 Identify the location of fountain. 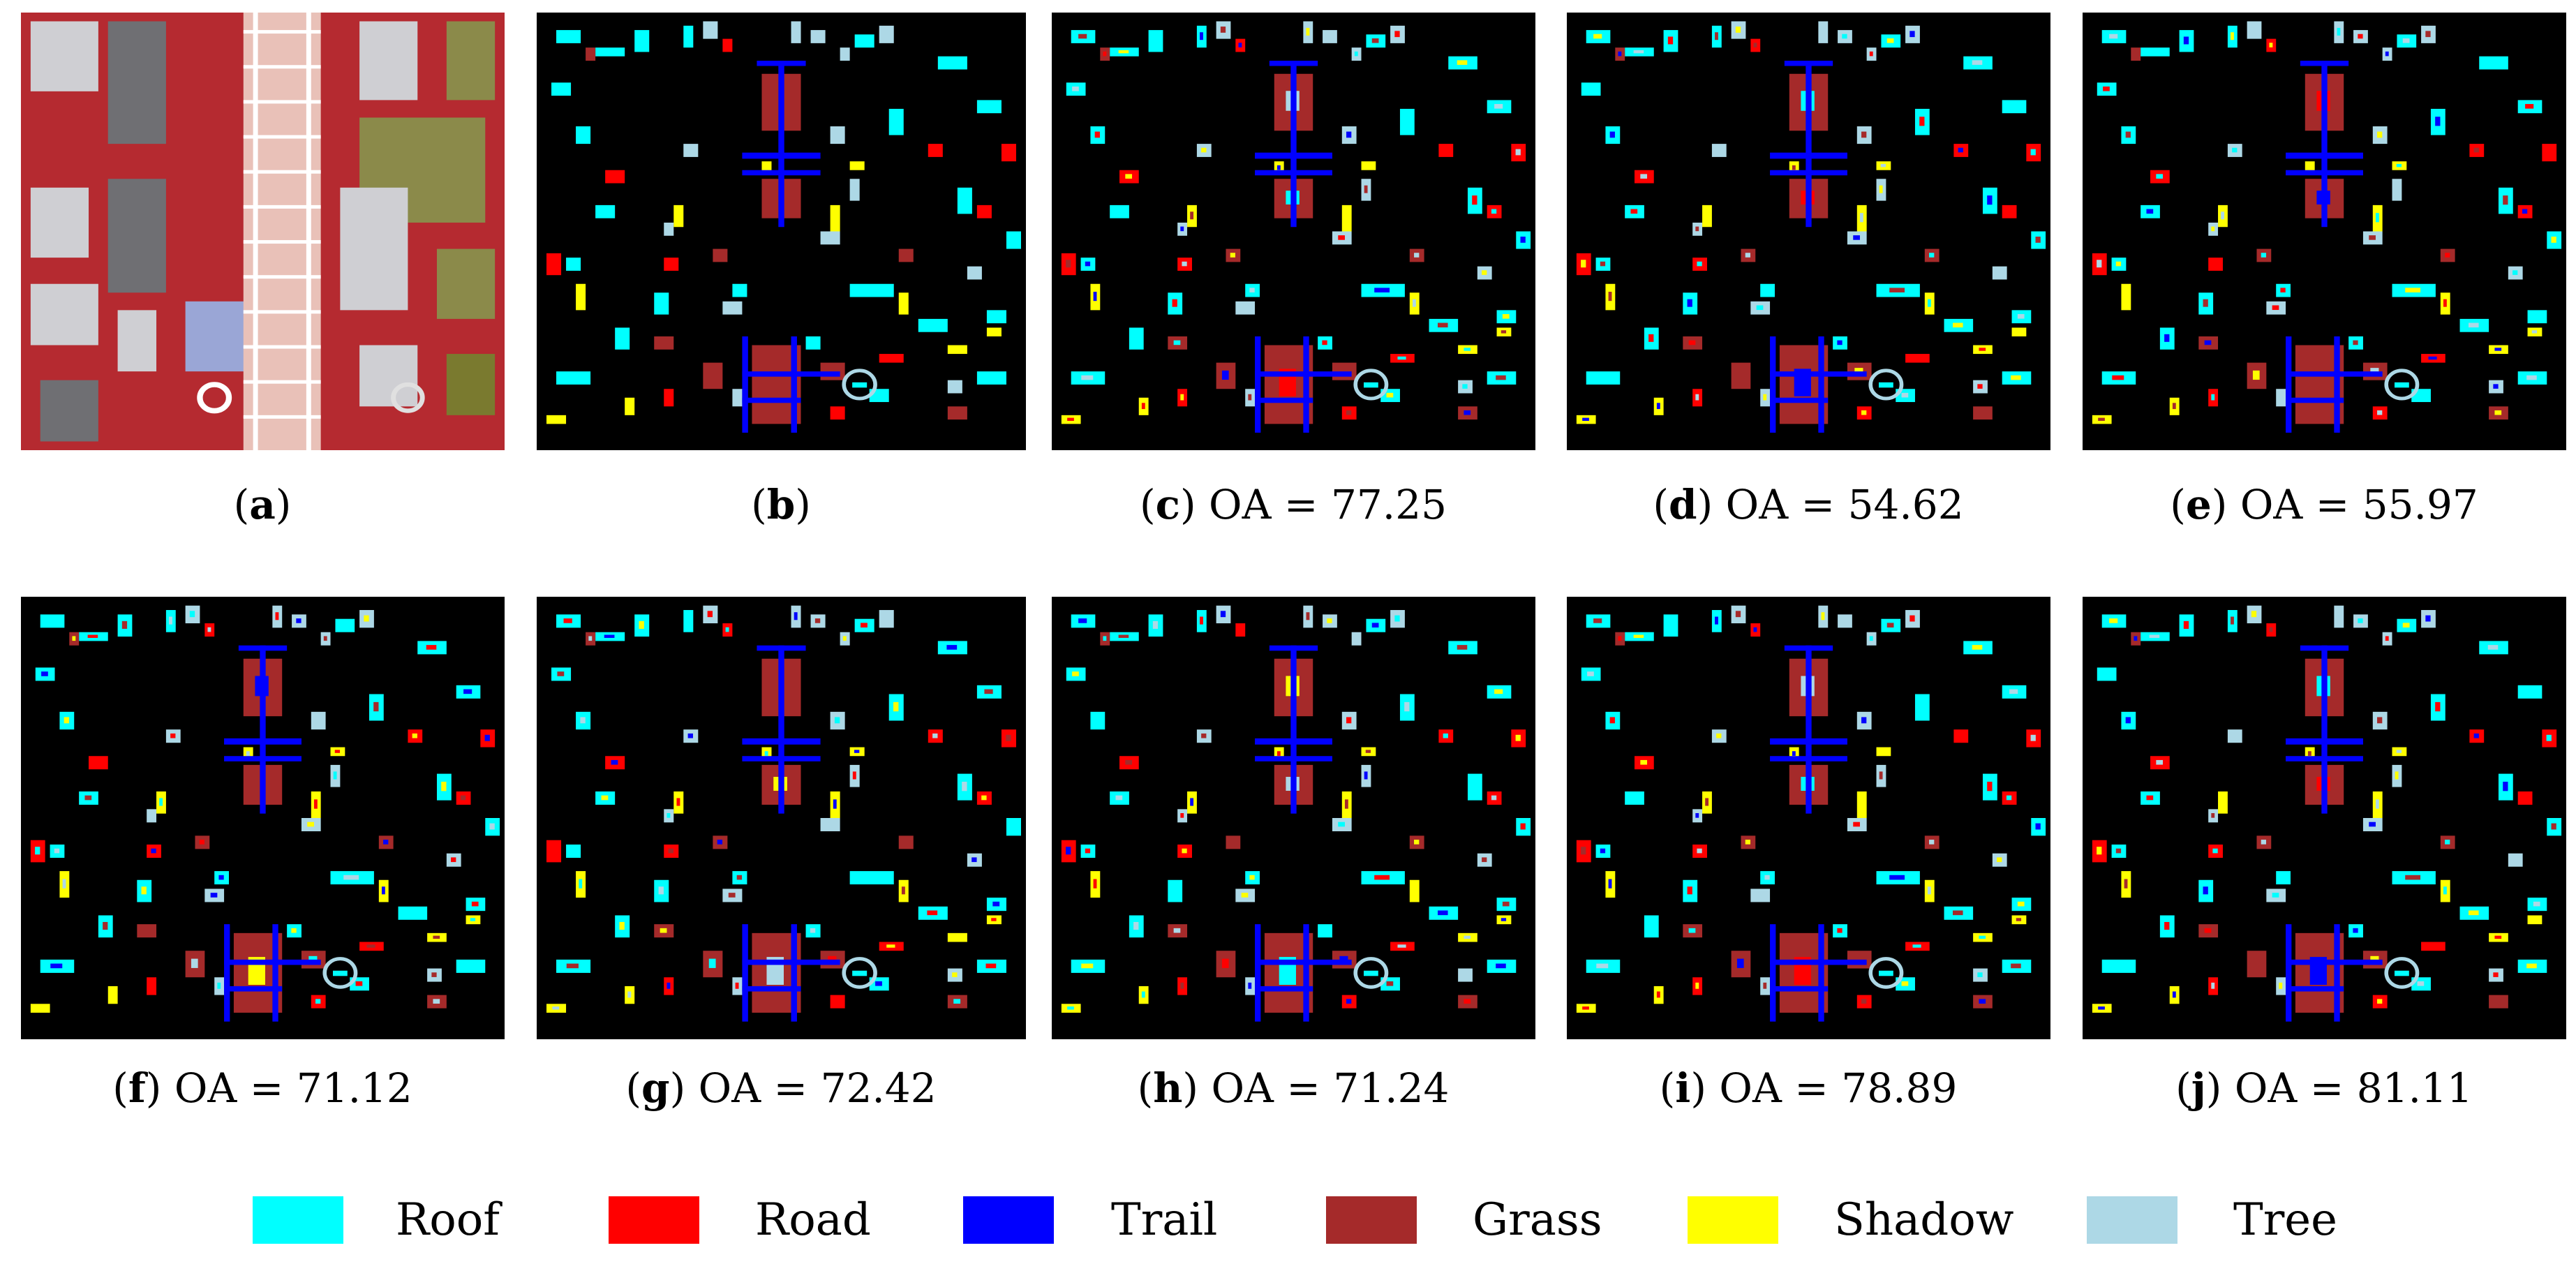
(215, 398).